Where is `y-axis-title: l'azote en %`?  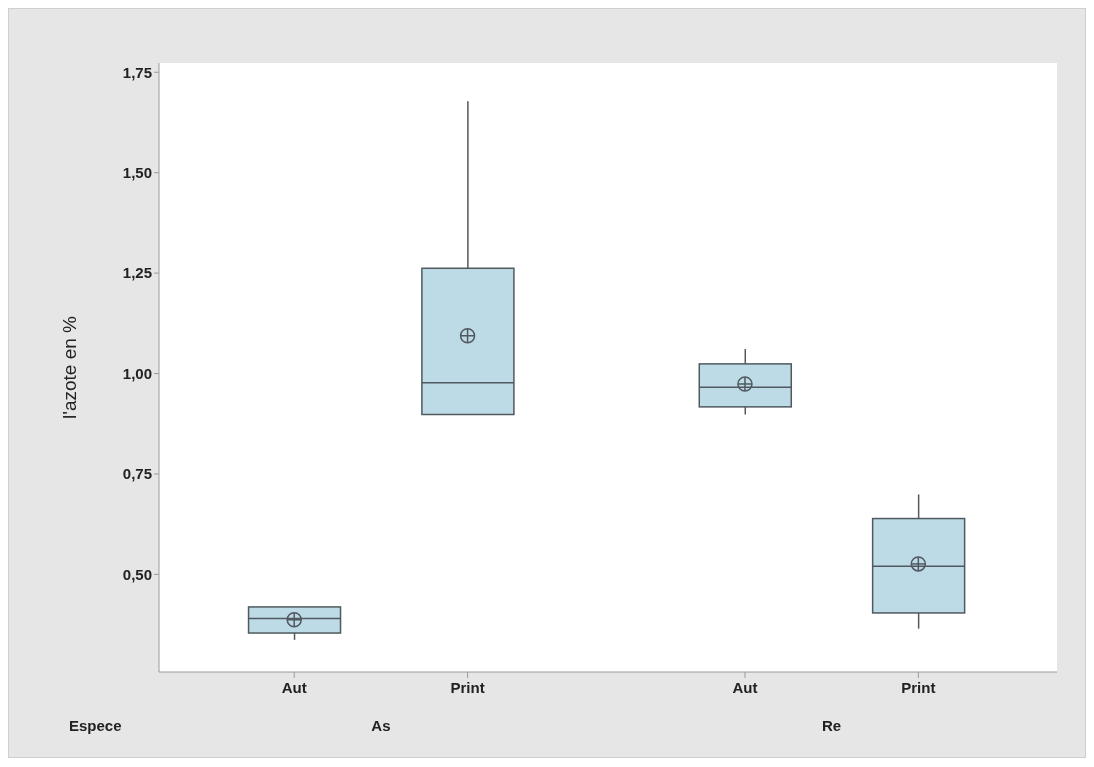 y-axis-title: l'azote en % is located at coordinates (69, 367).